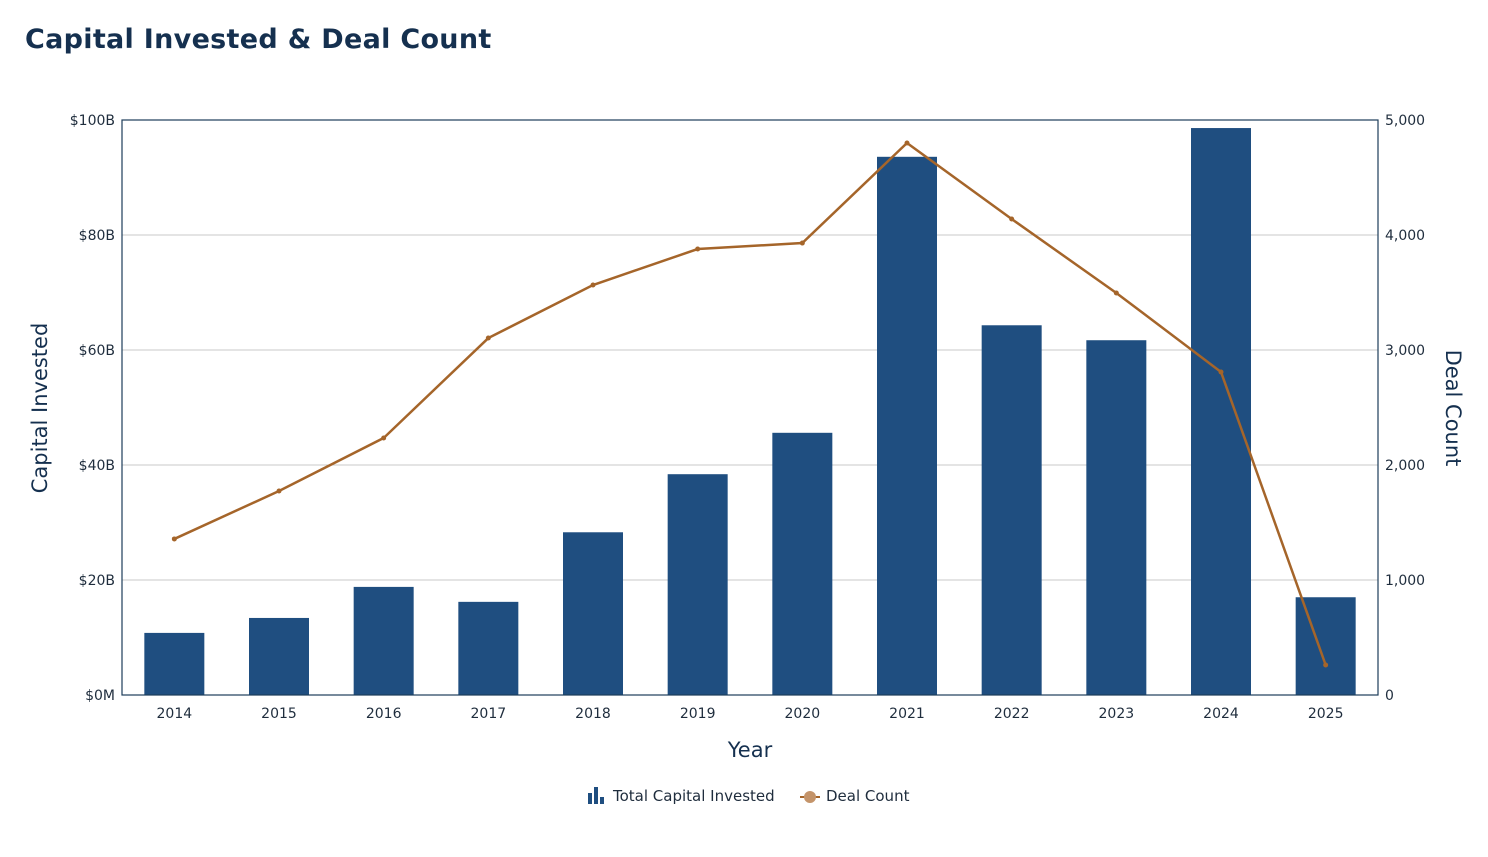 The width and height of the screenshot is (1488, 857). I want to click on deal-count-point-2017, so click(488, 338).